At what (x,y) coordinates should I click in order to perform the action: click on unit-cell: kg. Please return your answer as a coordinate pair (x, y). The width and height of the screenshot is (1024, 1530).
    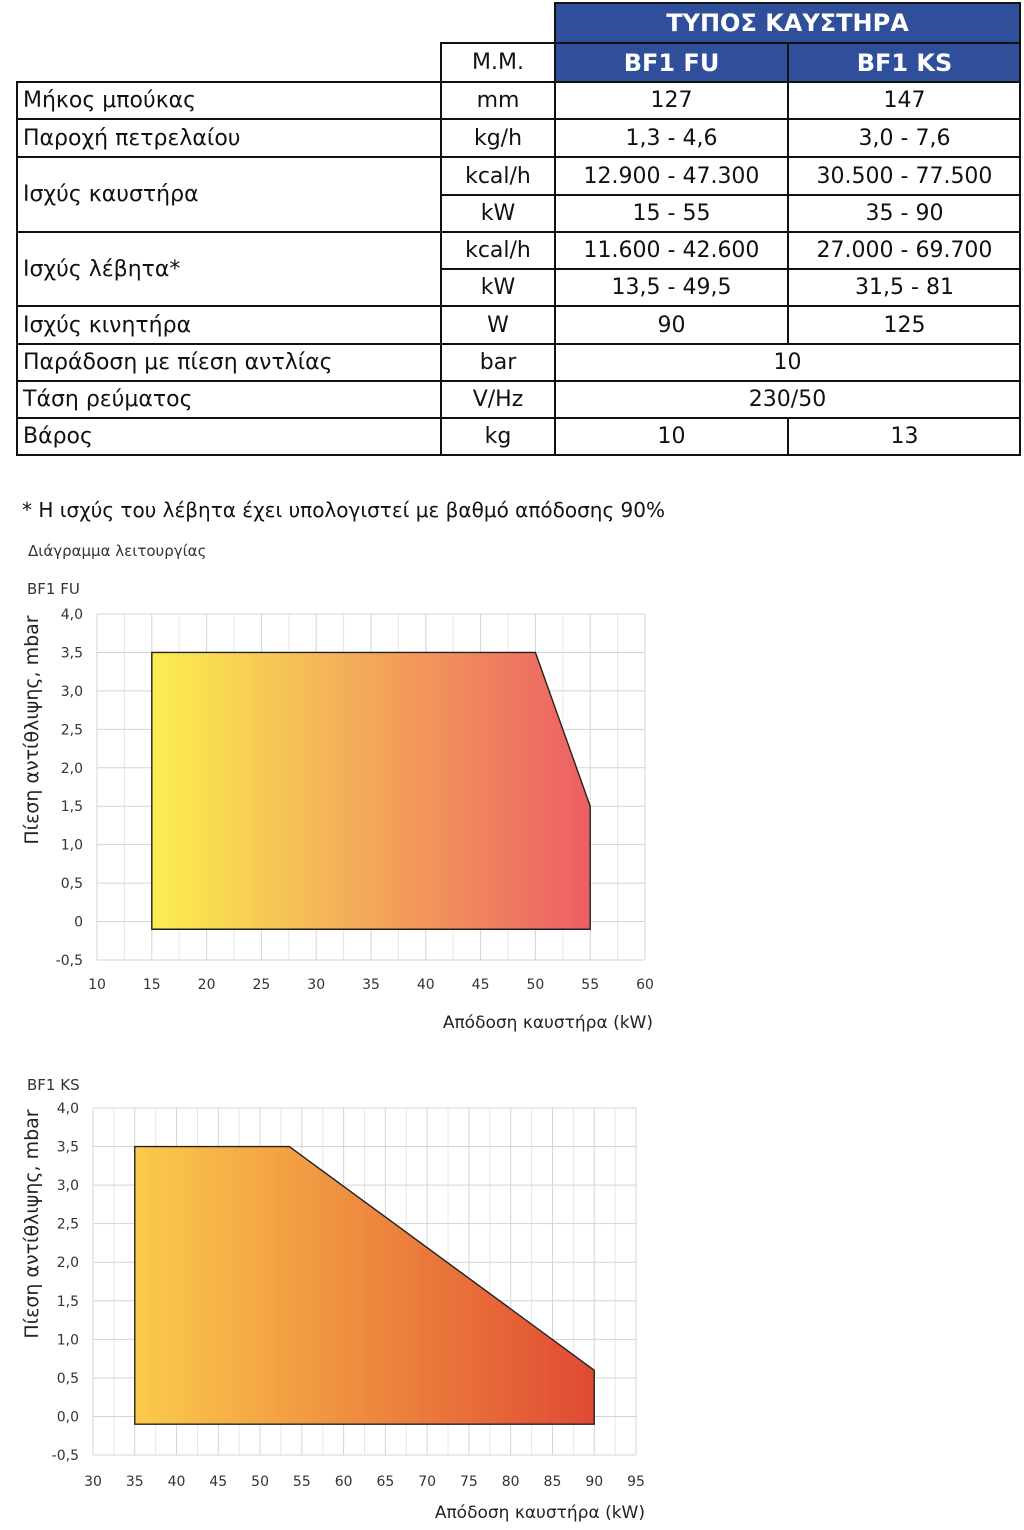
    Looking at the image, I should click on (498, 436).